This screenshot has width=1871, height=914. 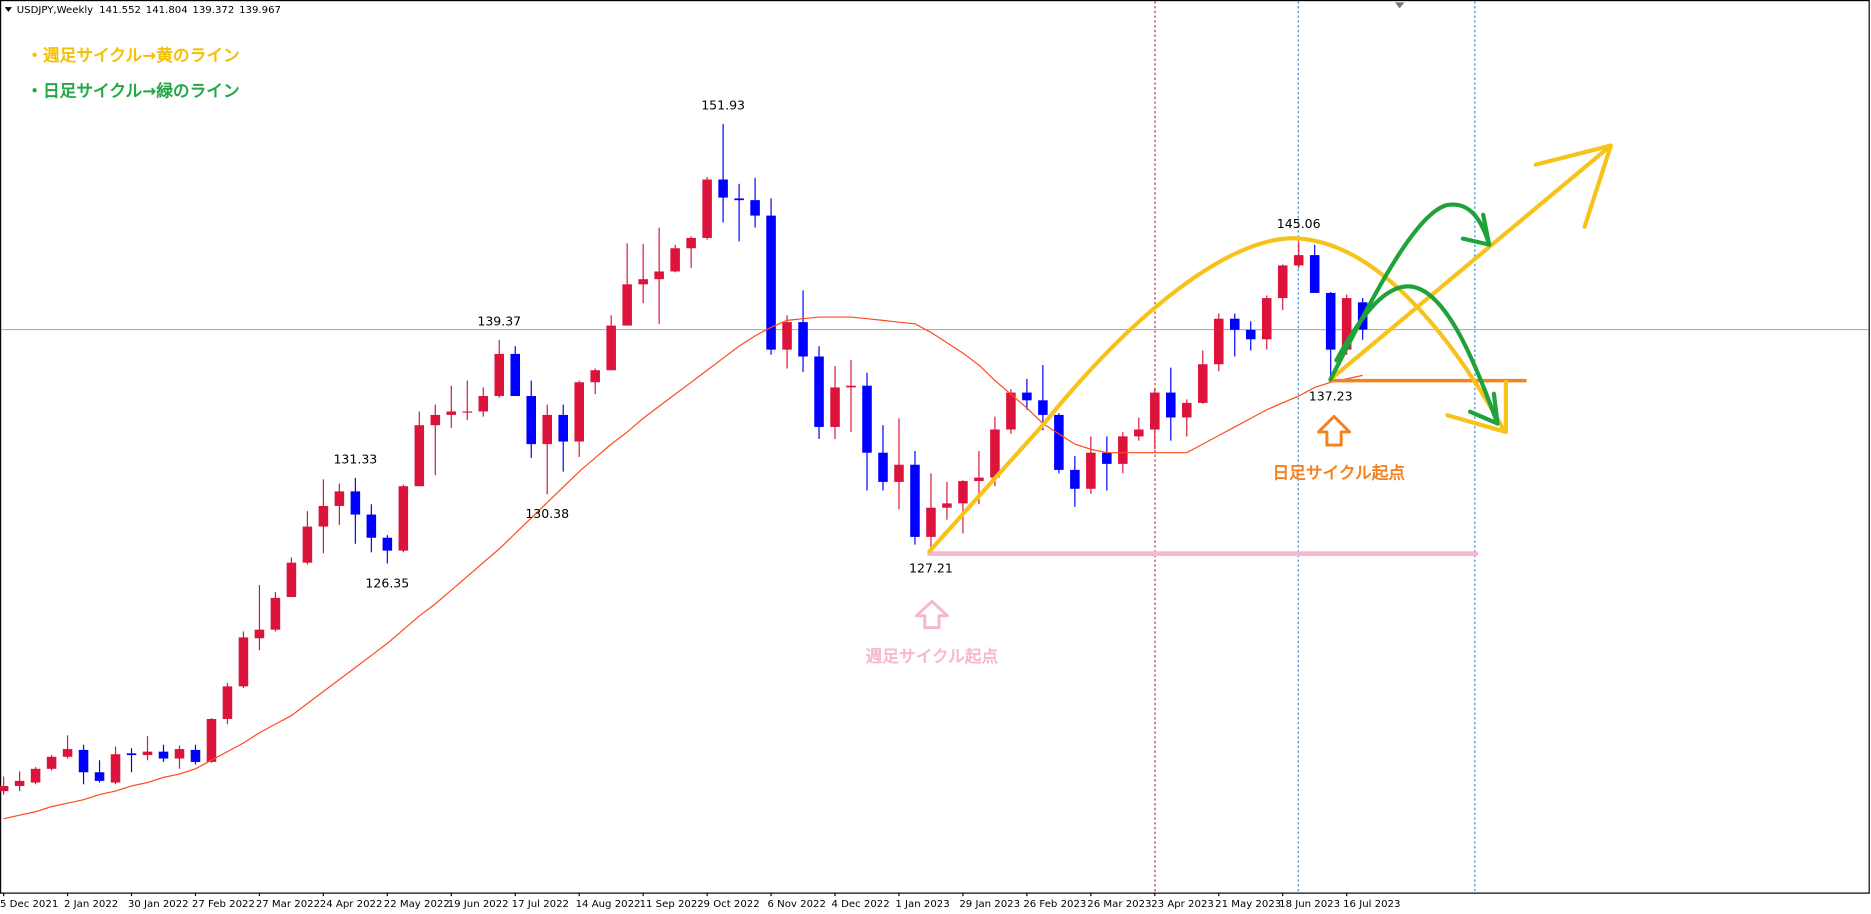 What do you see at coordinates (608, 904) in the screenshot?
I see `x-tick-label: 14 Aug 2022` at bounding box center [608, 904].